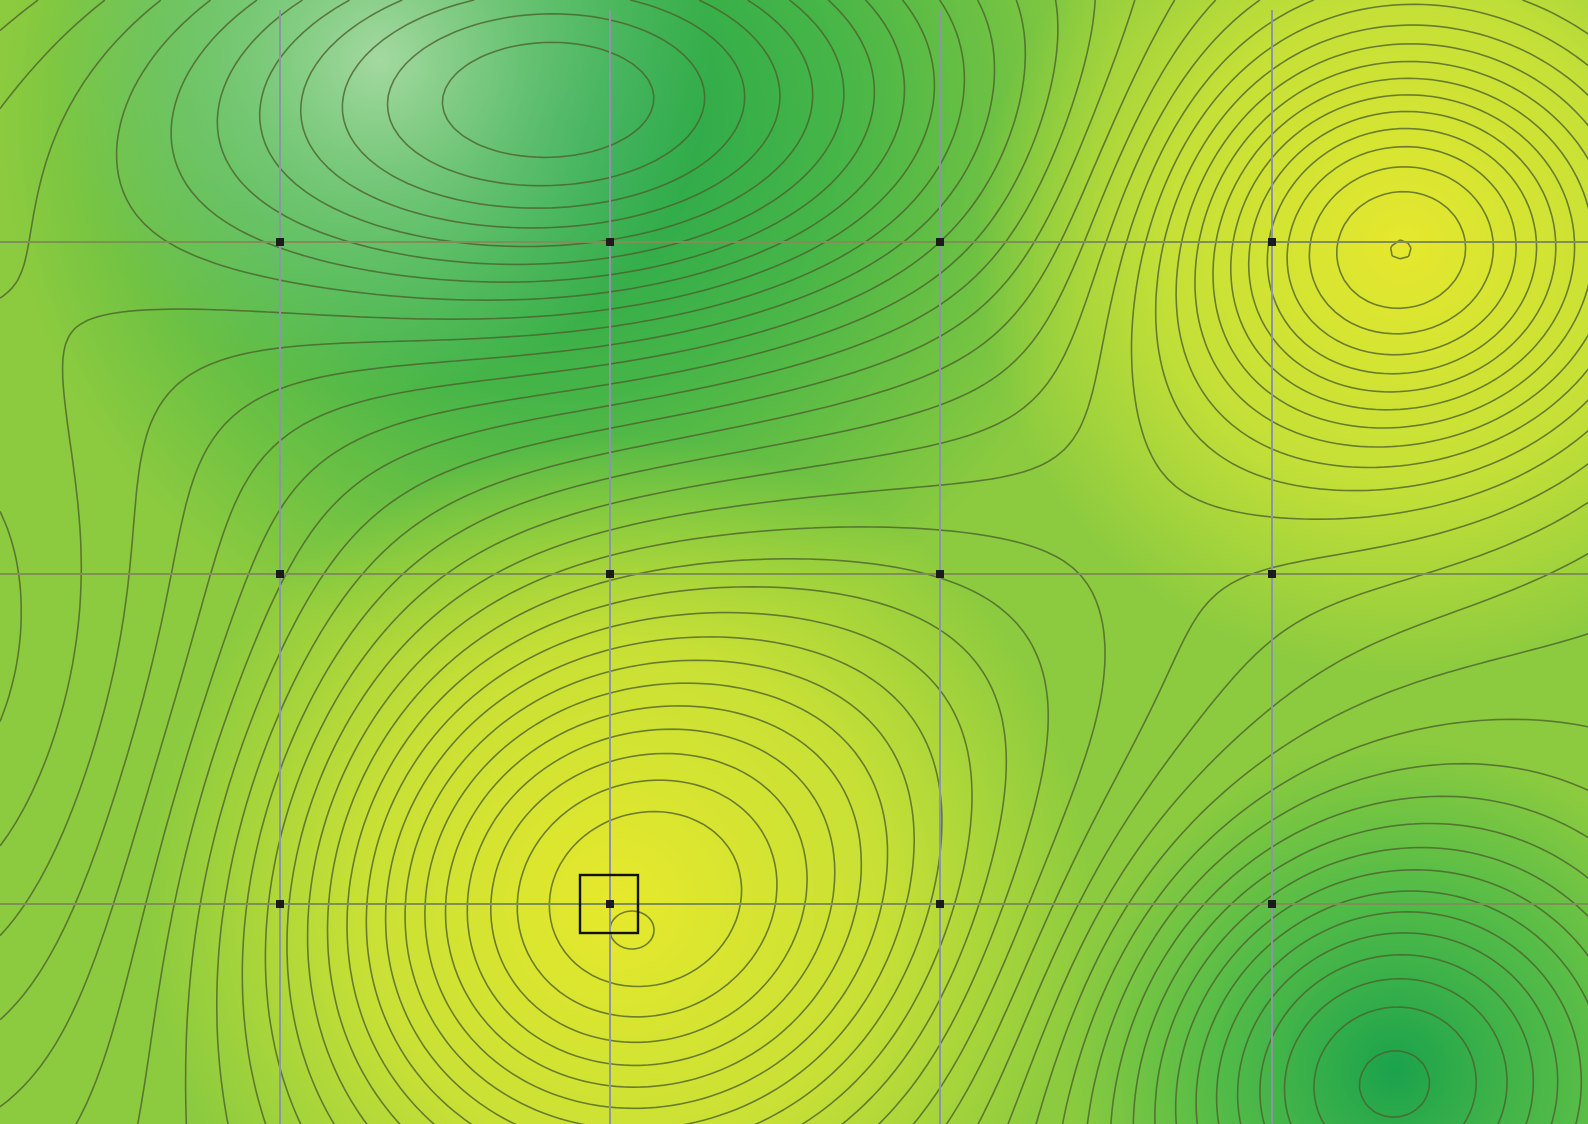  I want to click on selection-box, so click(609, 904).